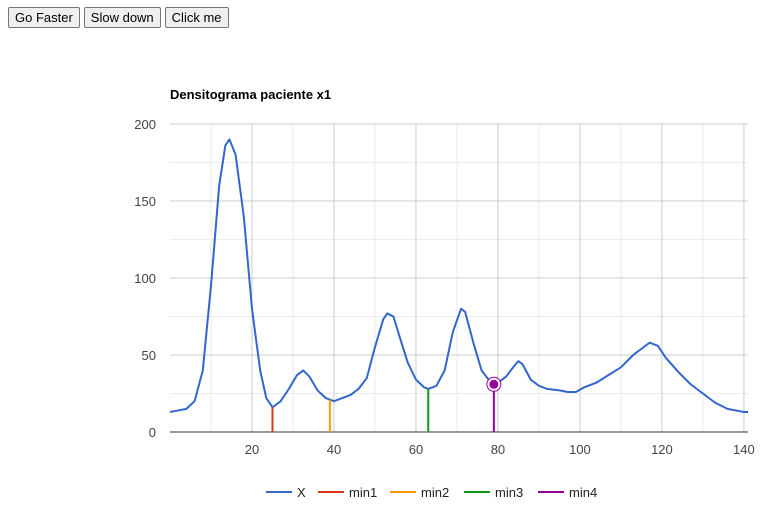 Image resolution: width=768 pixels, height=521 pixels. What do you see at coordinates (44, 17) in the screenshot?
I see `go-faster-button: Go Faster` at bounding box center [44, 17].